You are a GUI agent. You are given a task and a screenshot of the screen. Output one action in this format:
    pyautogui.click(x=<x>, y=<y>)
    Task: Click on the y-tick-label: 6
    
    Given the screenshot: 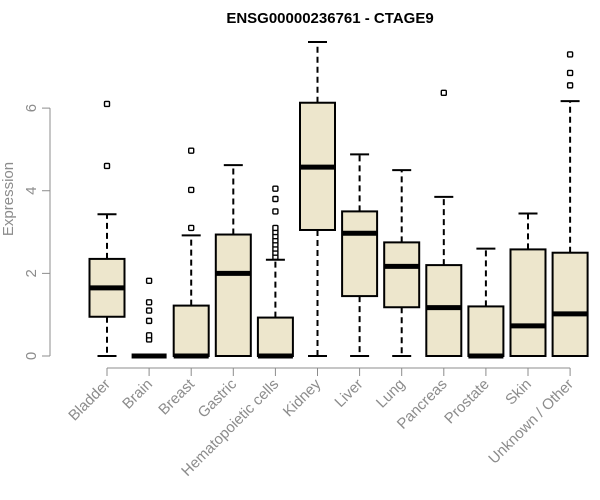 What is the action you would take?
    pyautogui.click(x=31, y=108)
    